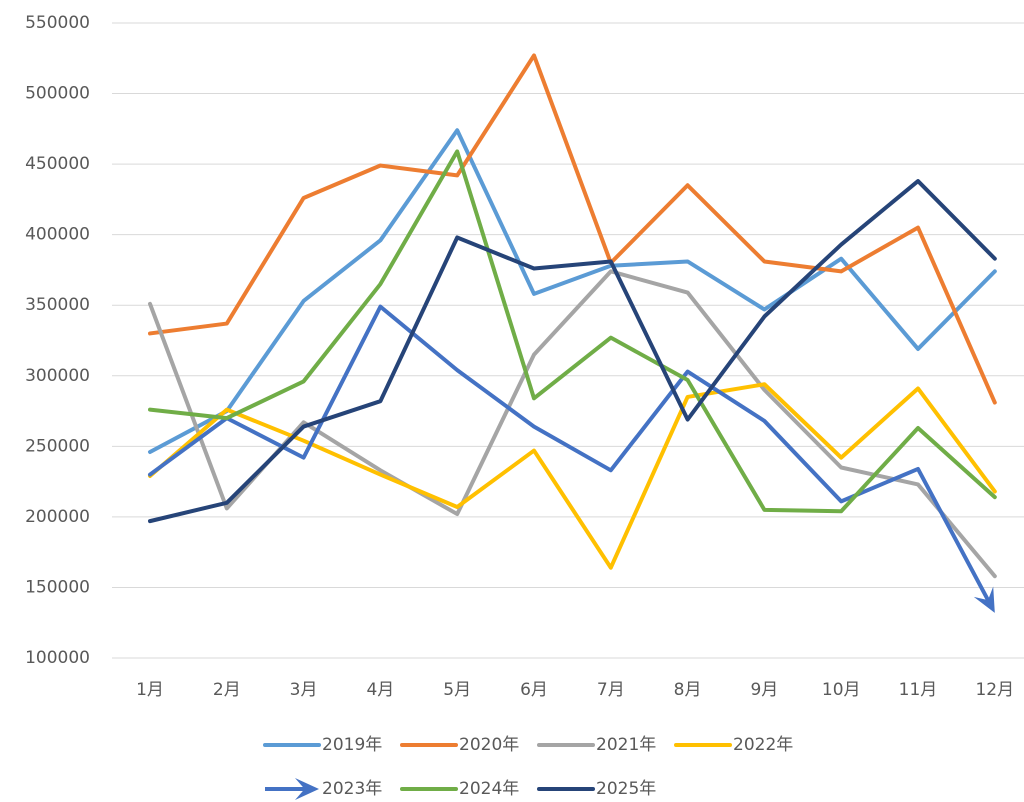 Image resolution: width=1024 pixels, height=802 pixels. Describe the element at coordinates (150, 690) in the screenshot. I see `x-tick-label: 1月` at that location.